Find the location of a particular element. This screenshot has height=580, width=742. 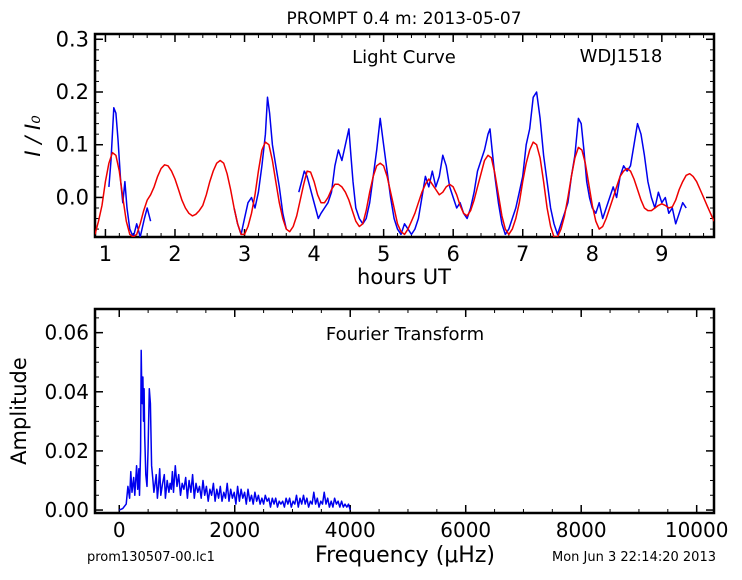

x-tick-label: 2 is located at coordinates (174, 254).